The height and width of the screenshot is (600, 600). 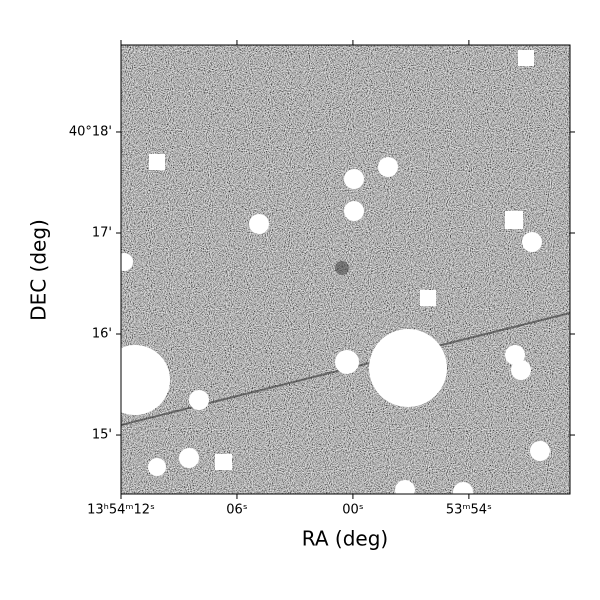 What do you see at coordinates (353, 510) in the screenshot?
I see `x-tick-label: 00ˢ` at bounding box center [353, 510].